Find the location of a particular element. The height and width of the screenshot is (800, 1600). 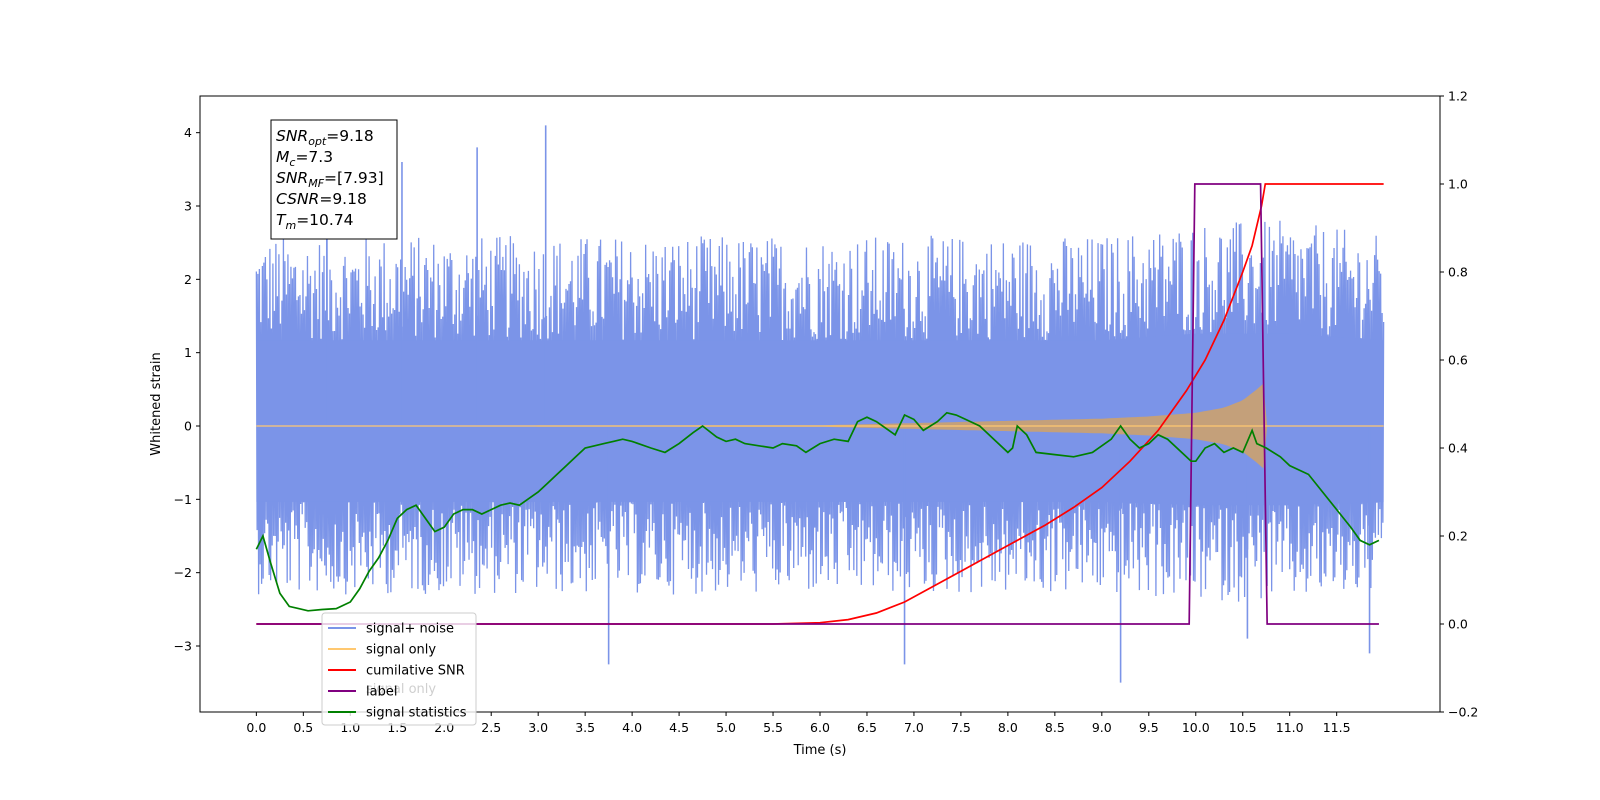

x-tick-label: 7.0 is located at coordinates (914, 727).